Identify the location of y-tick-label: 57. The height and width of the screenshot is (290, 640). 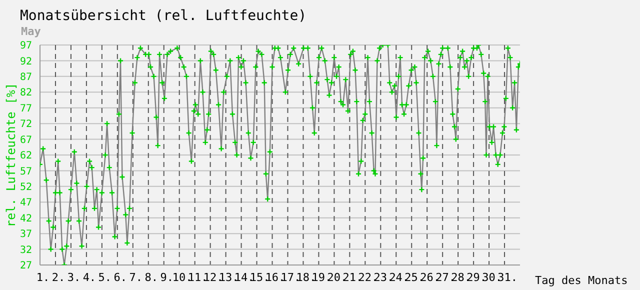
(26, 172).